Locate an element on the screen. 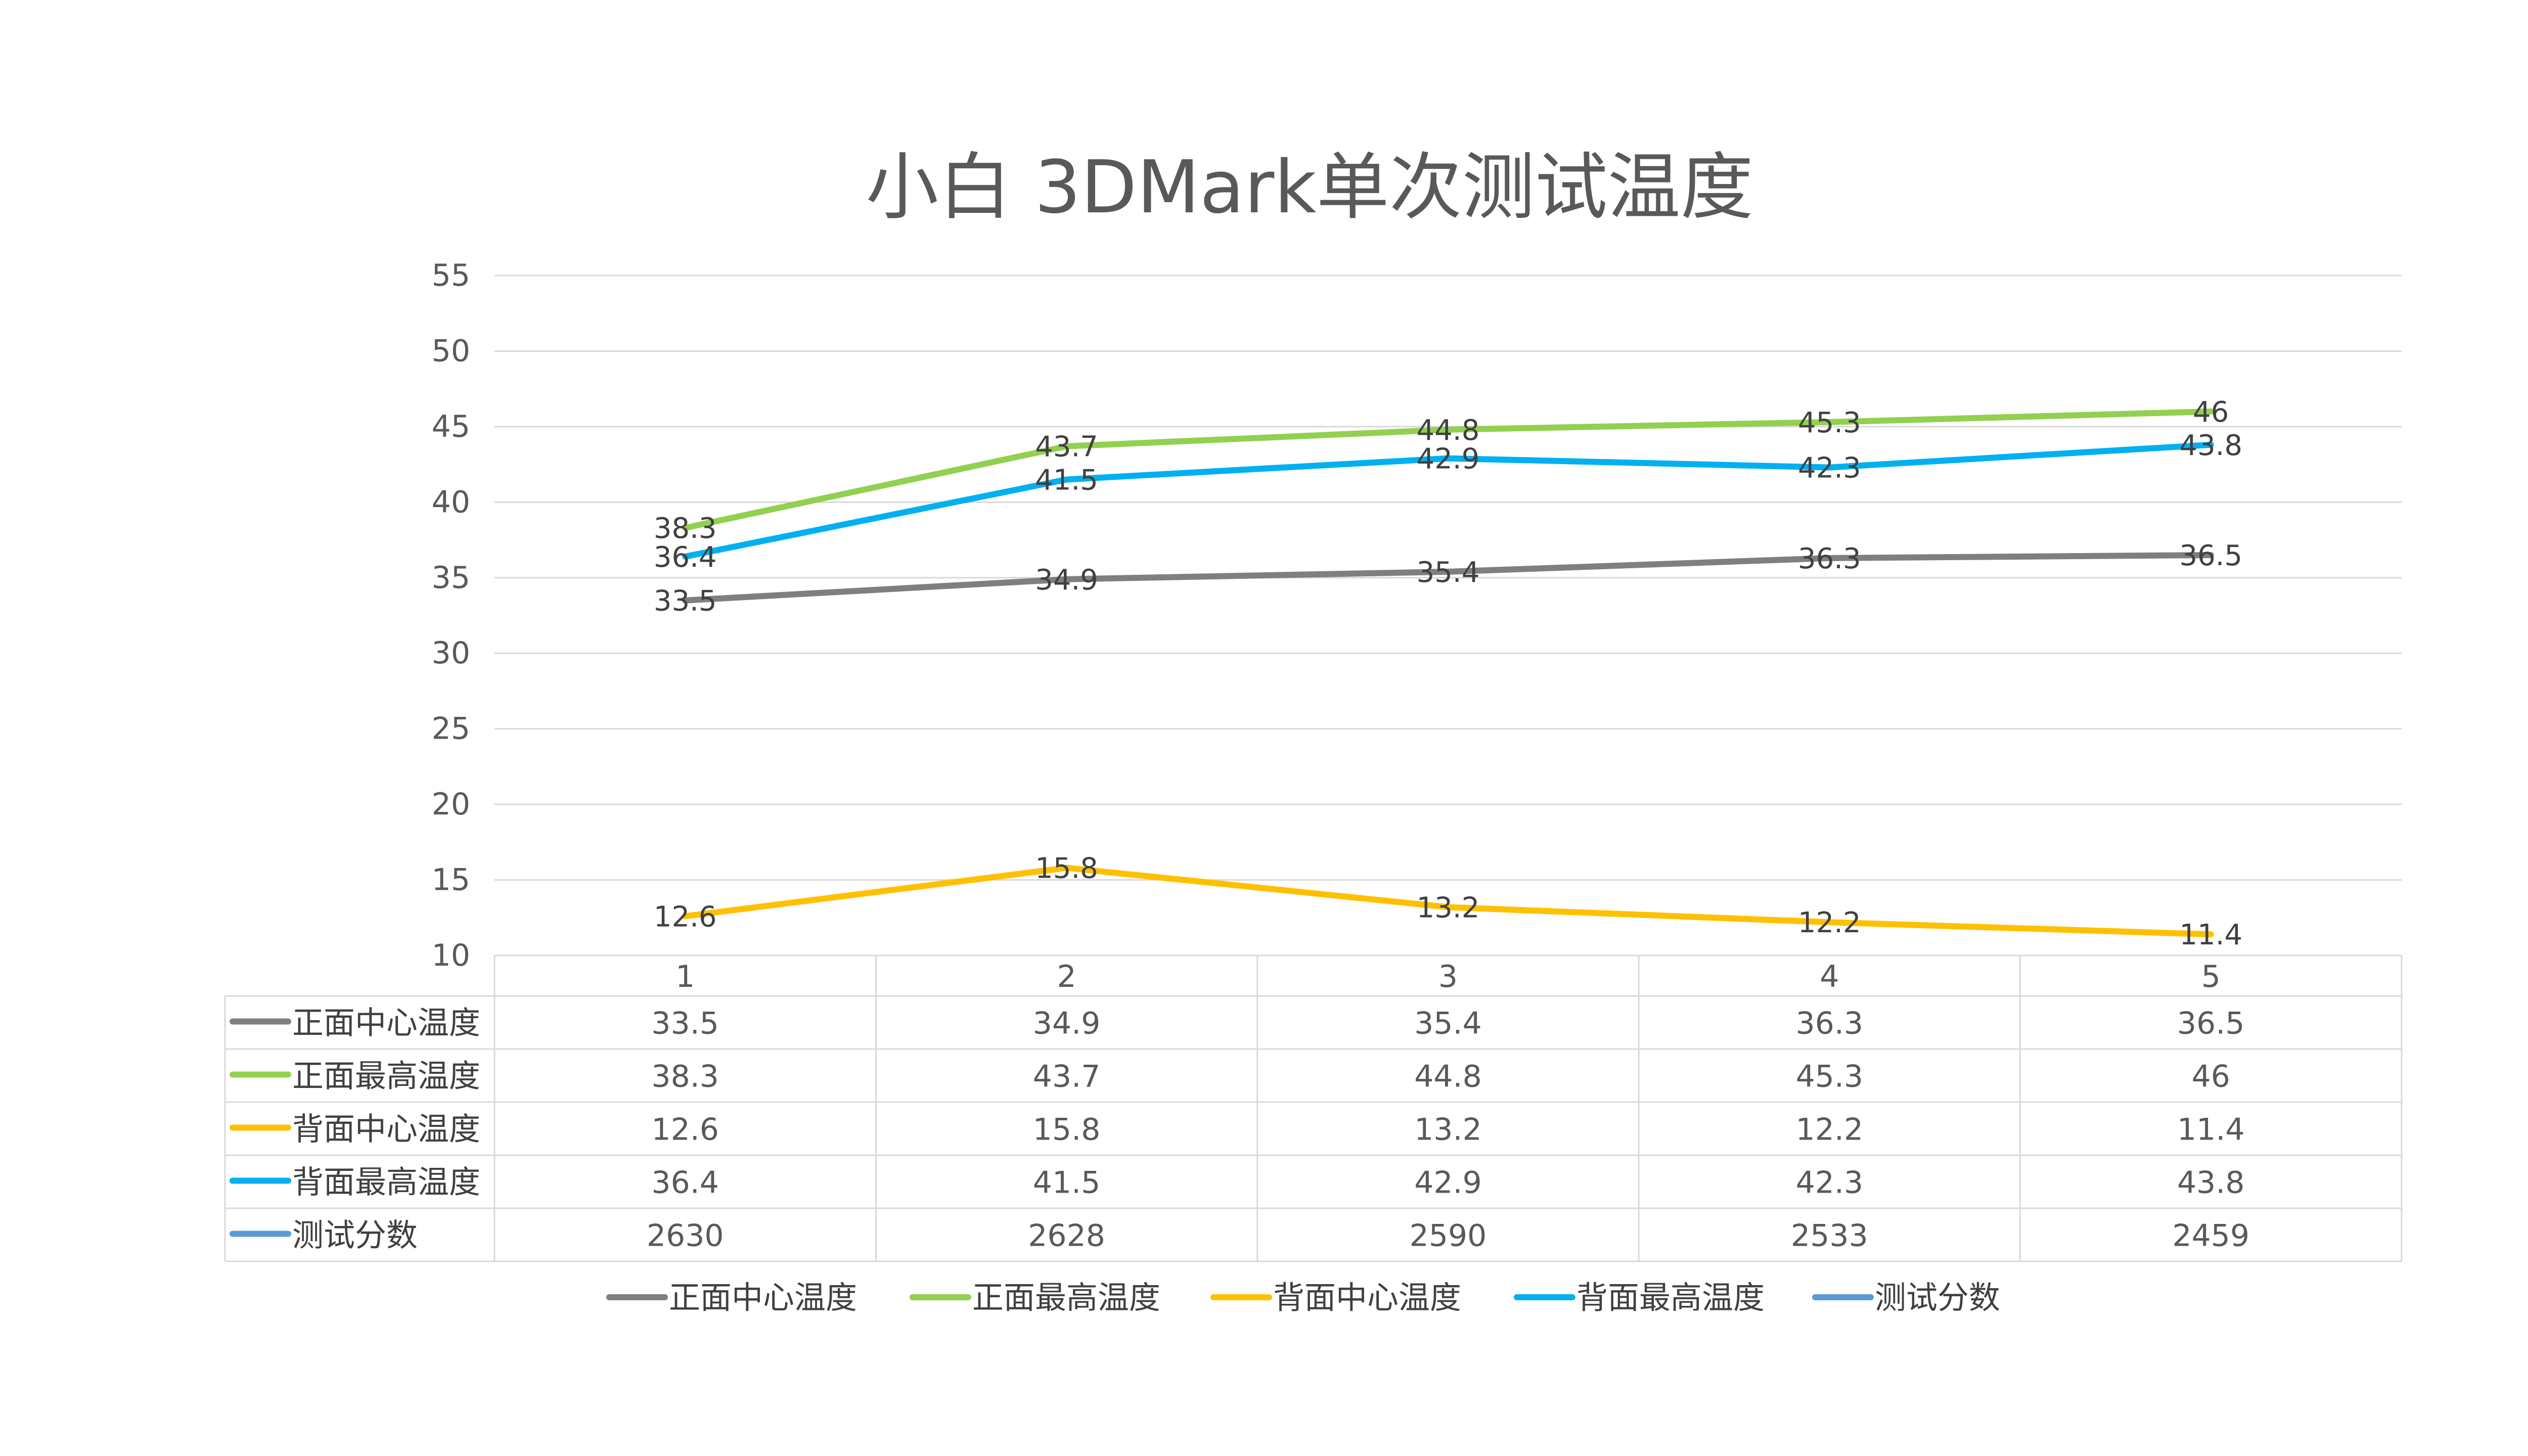 Image resolution: width=2528 pixels, height=1456 pixels. data-label: 13.2 is located at coordinates (1448, 907).